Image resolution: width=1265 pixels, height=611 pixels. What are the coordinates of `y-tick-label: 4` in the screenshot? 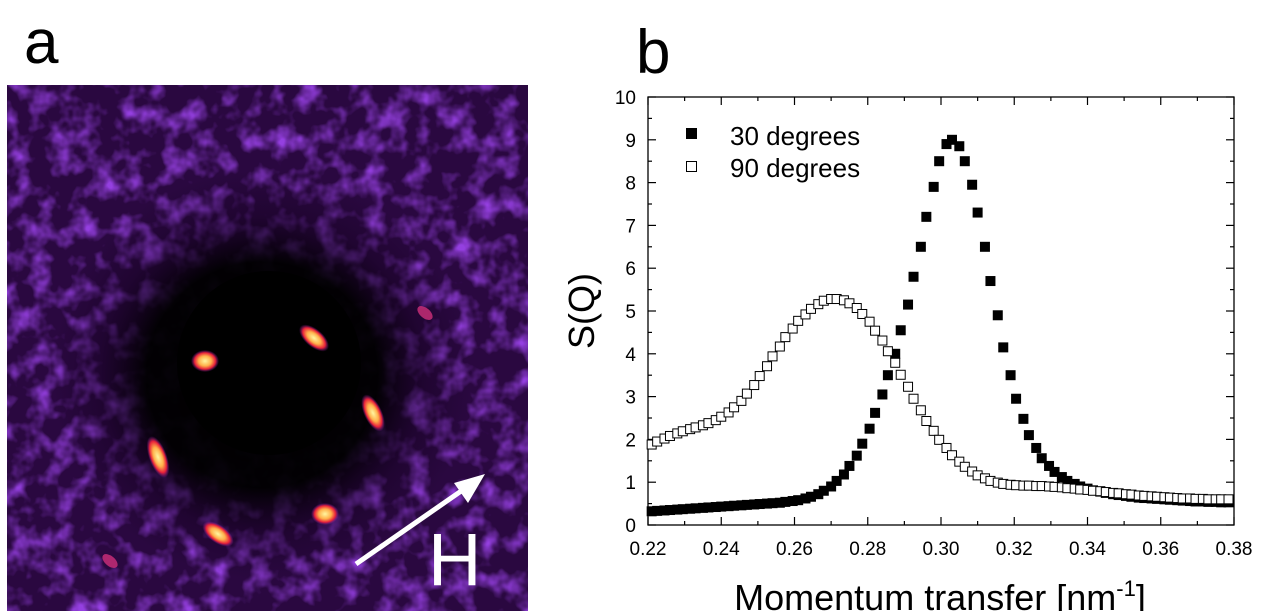 It's located at (630, 355).